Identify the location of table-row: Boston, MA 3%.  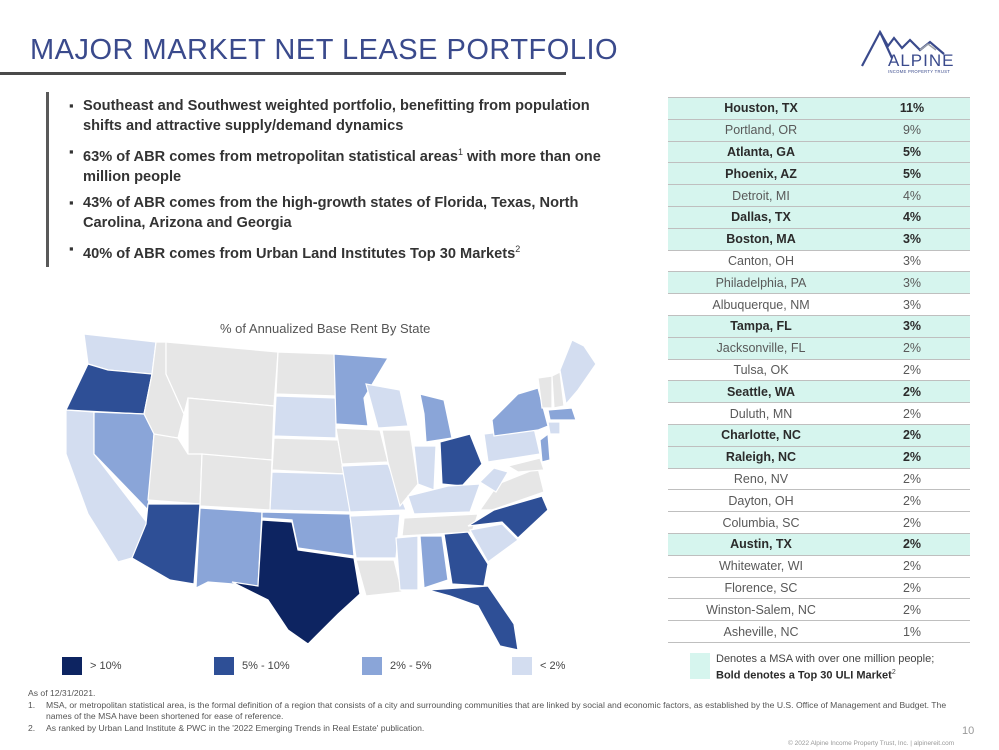
(819, 239).